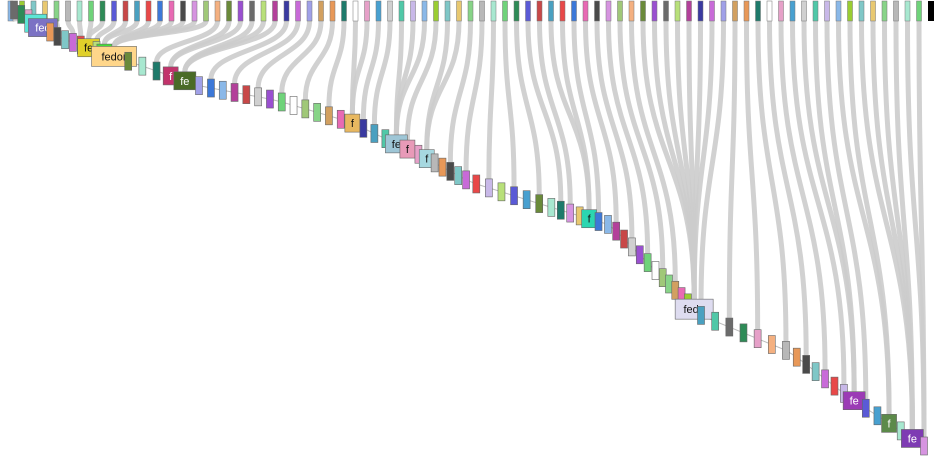  What do you see at coordinates (694, 309) in the screenshot?
I see `labeled-node: fedo` at bounding box center [694, 309].